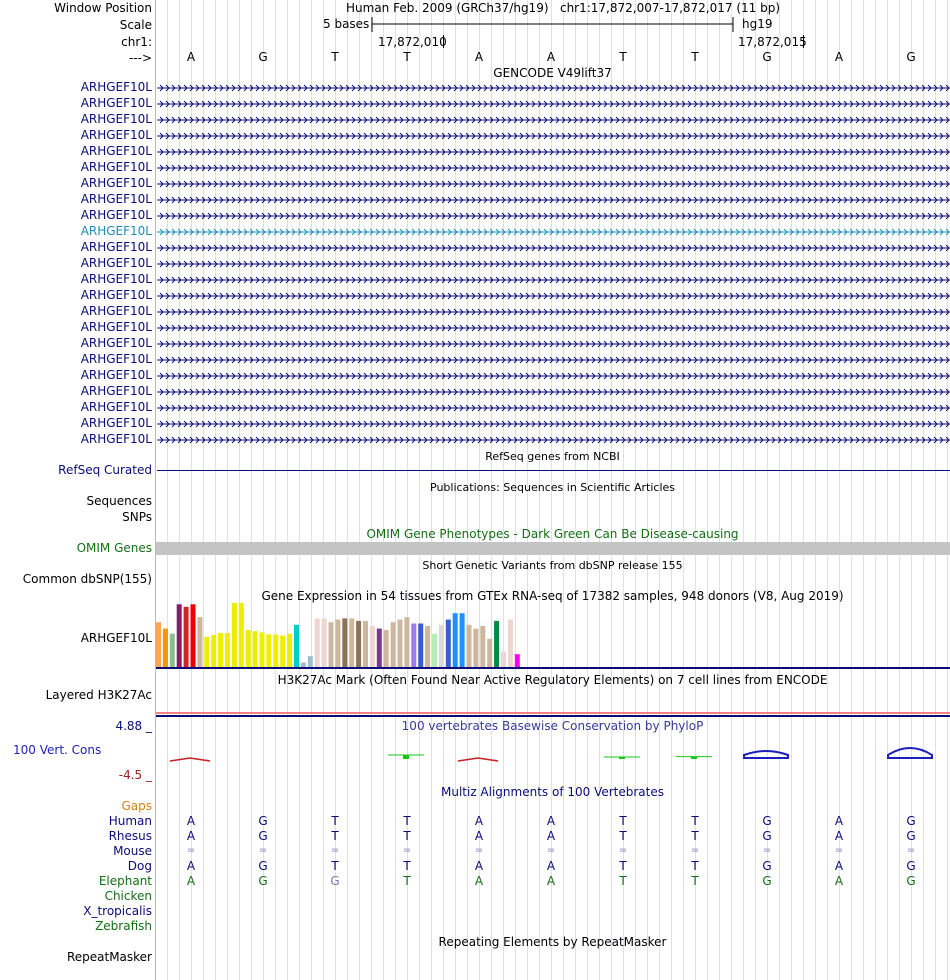  What do you see at coordinates (553, 757) in the screenshot?
I see `cons-graph` at bounding box center [553, 757].